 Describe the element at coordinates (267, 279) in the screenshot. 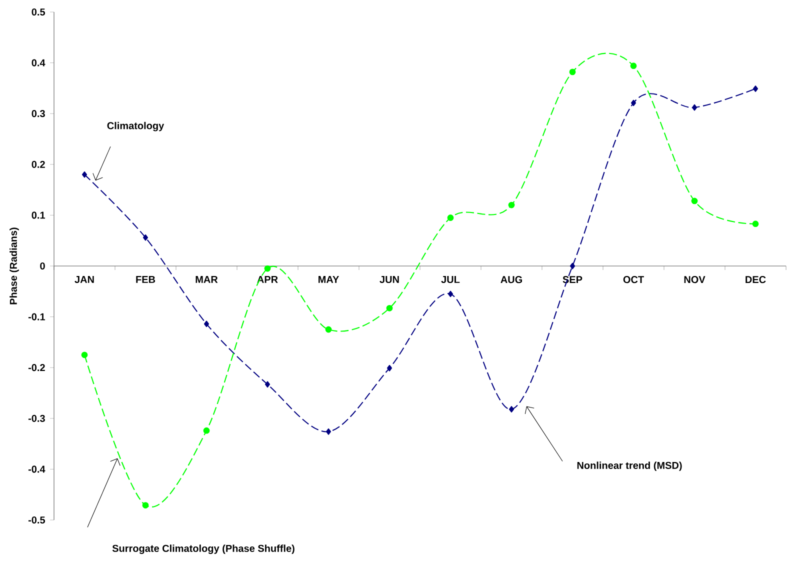

I see `x-tick-label: APR` at that location.